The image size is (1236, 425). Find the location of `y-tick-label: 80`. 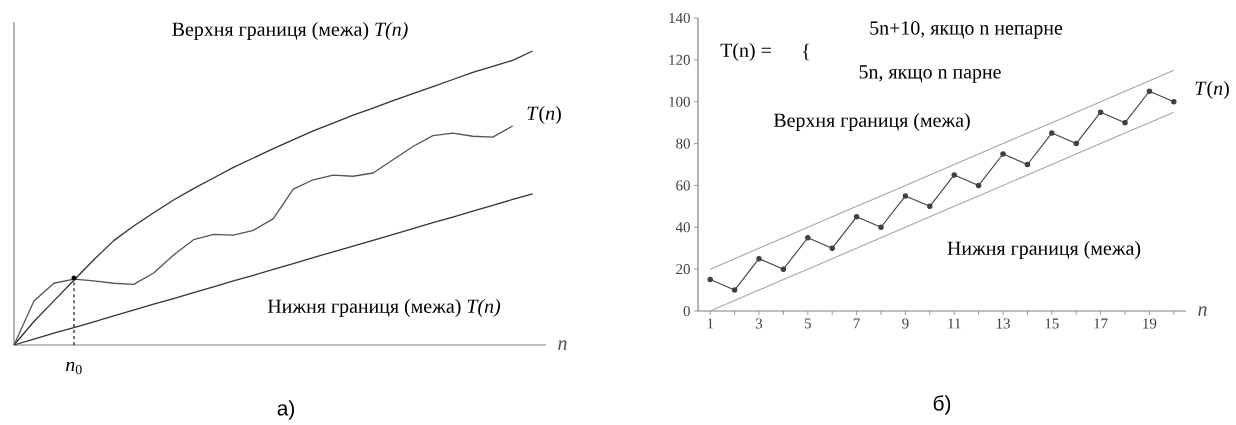

y-tick-label: 80 is located at coordinates (683, 143).